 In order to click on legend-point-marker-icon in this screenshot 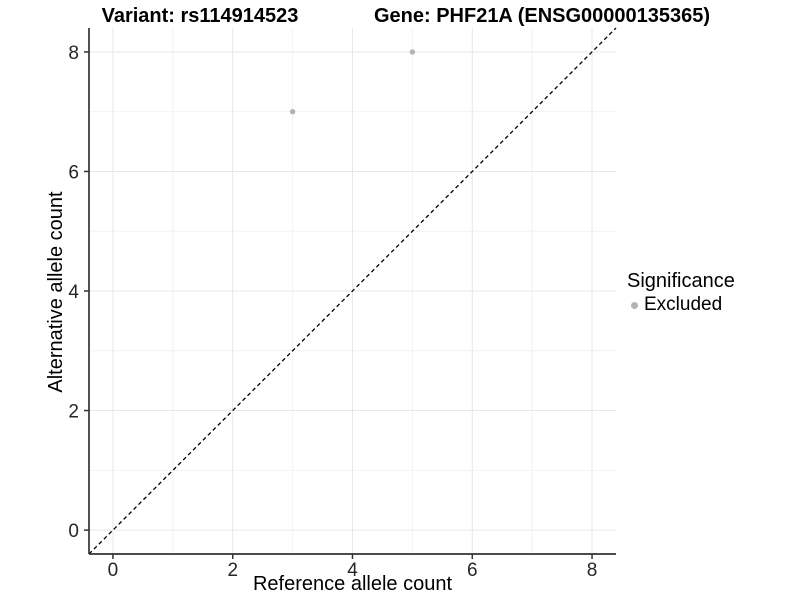, I will do `click(634, 305)`.